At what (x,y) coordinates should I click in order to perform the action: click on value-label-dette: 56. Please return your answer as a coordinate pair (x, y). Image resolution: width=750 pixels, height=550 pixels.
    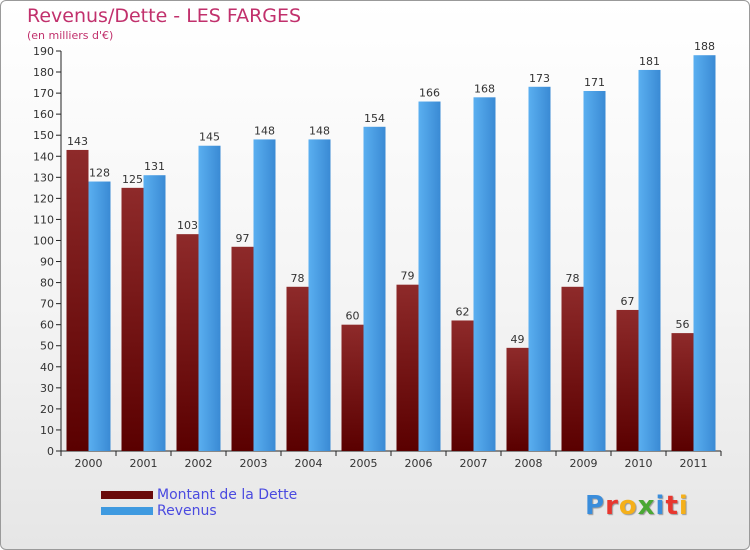
    Looking at the image, I should click on (683, 324).